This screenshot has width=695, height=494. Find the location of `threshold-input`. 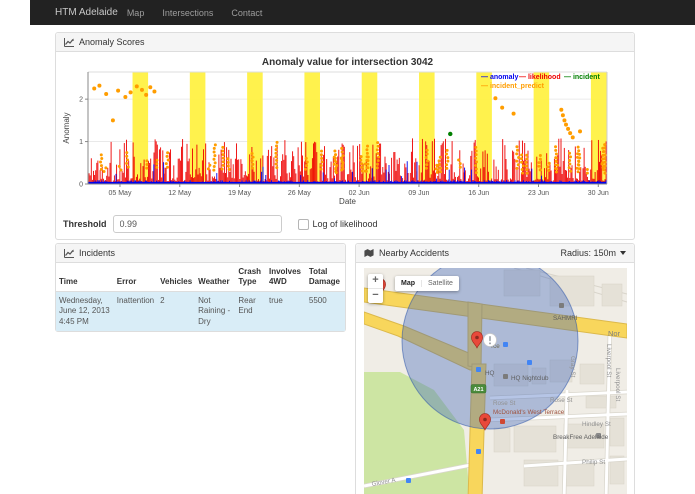

threshold-input is located at coordinates (197, 224).